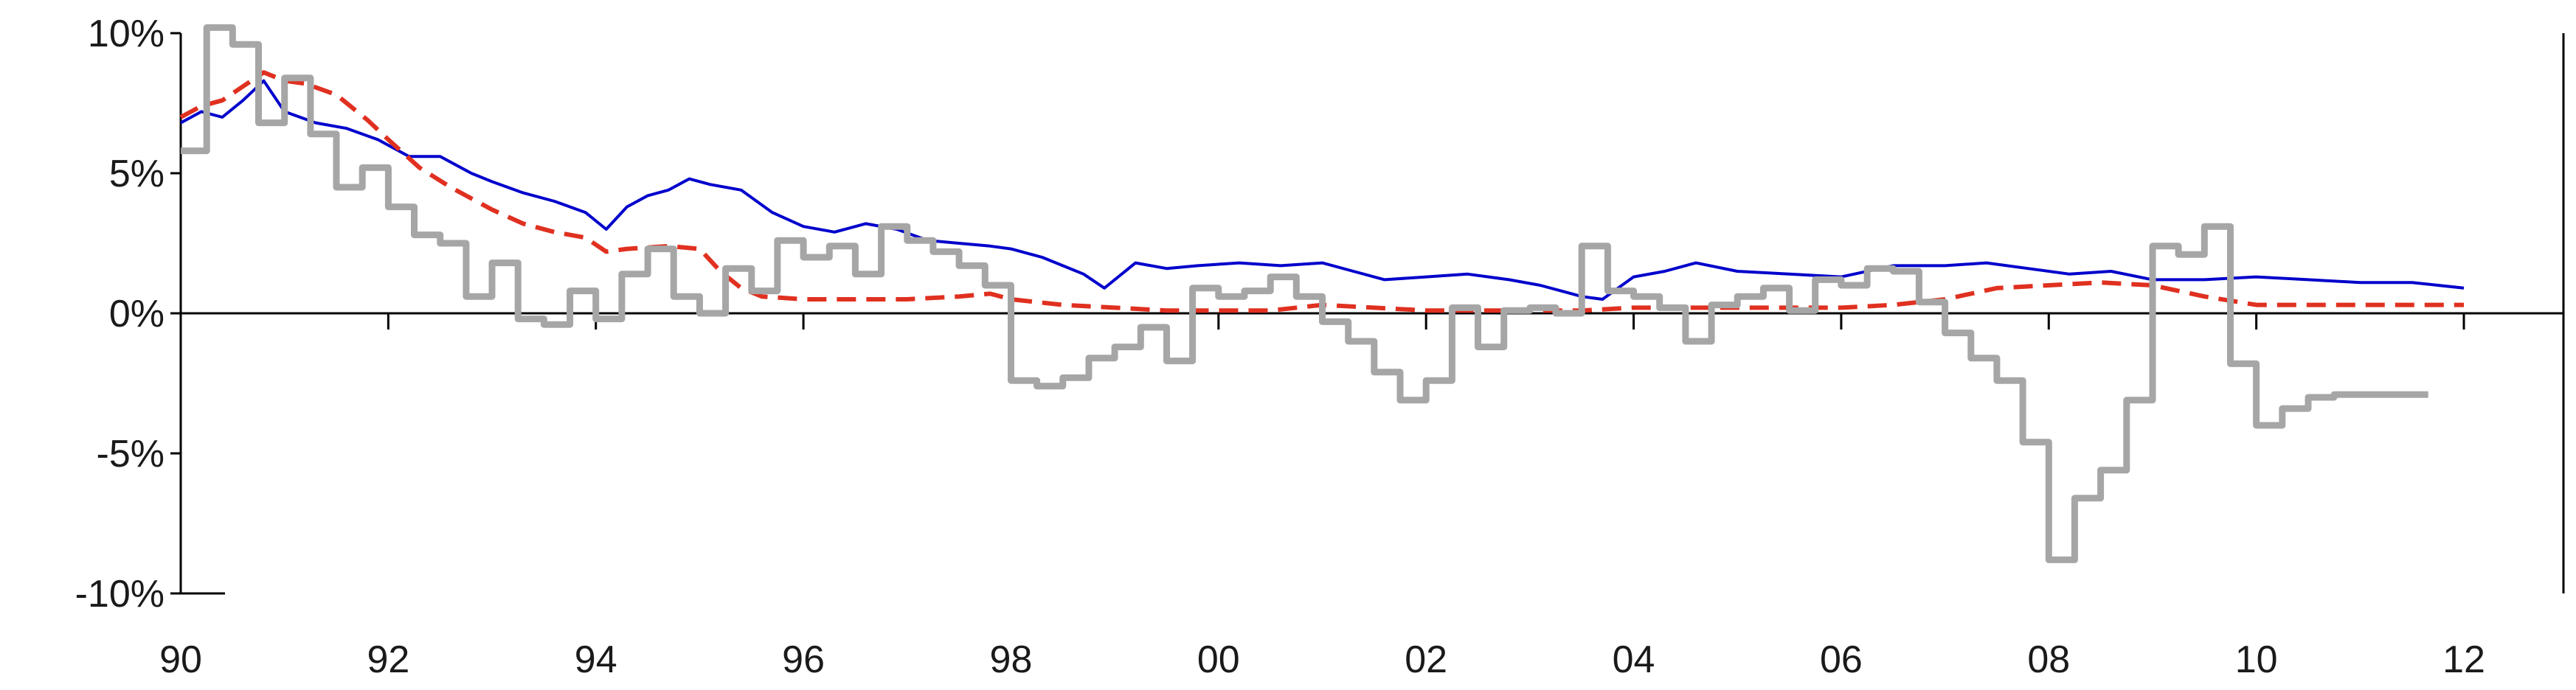 The width and height of the screenshot is (2576, 690). I want to click on y-tick-label: 0%, so click(137, 314).